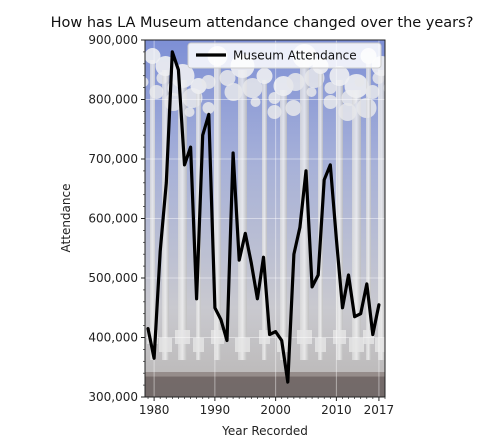 This screenshot has height=447, width=504. What do you see at coordinates (154, 410) in the screenshot?
I see `x-tick-label: 1980` at bounding box center [154, 410].